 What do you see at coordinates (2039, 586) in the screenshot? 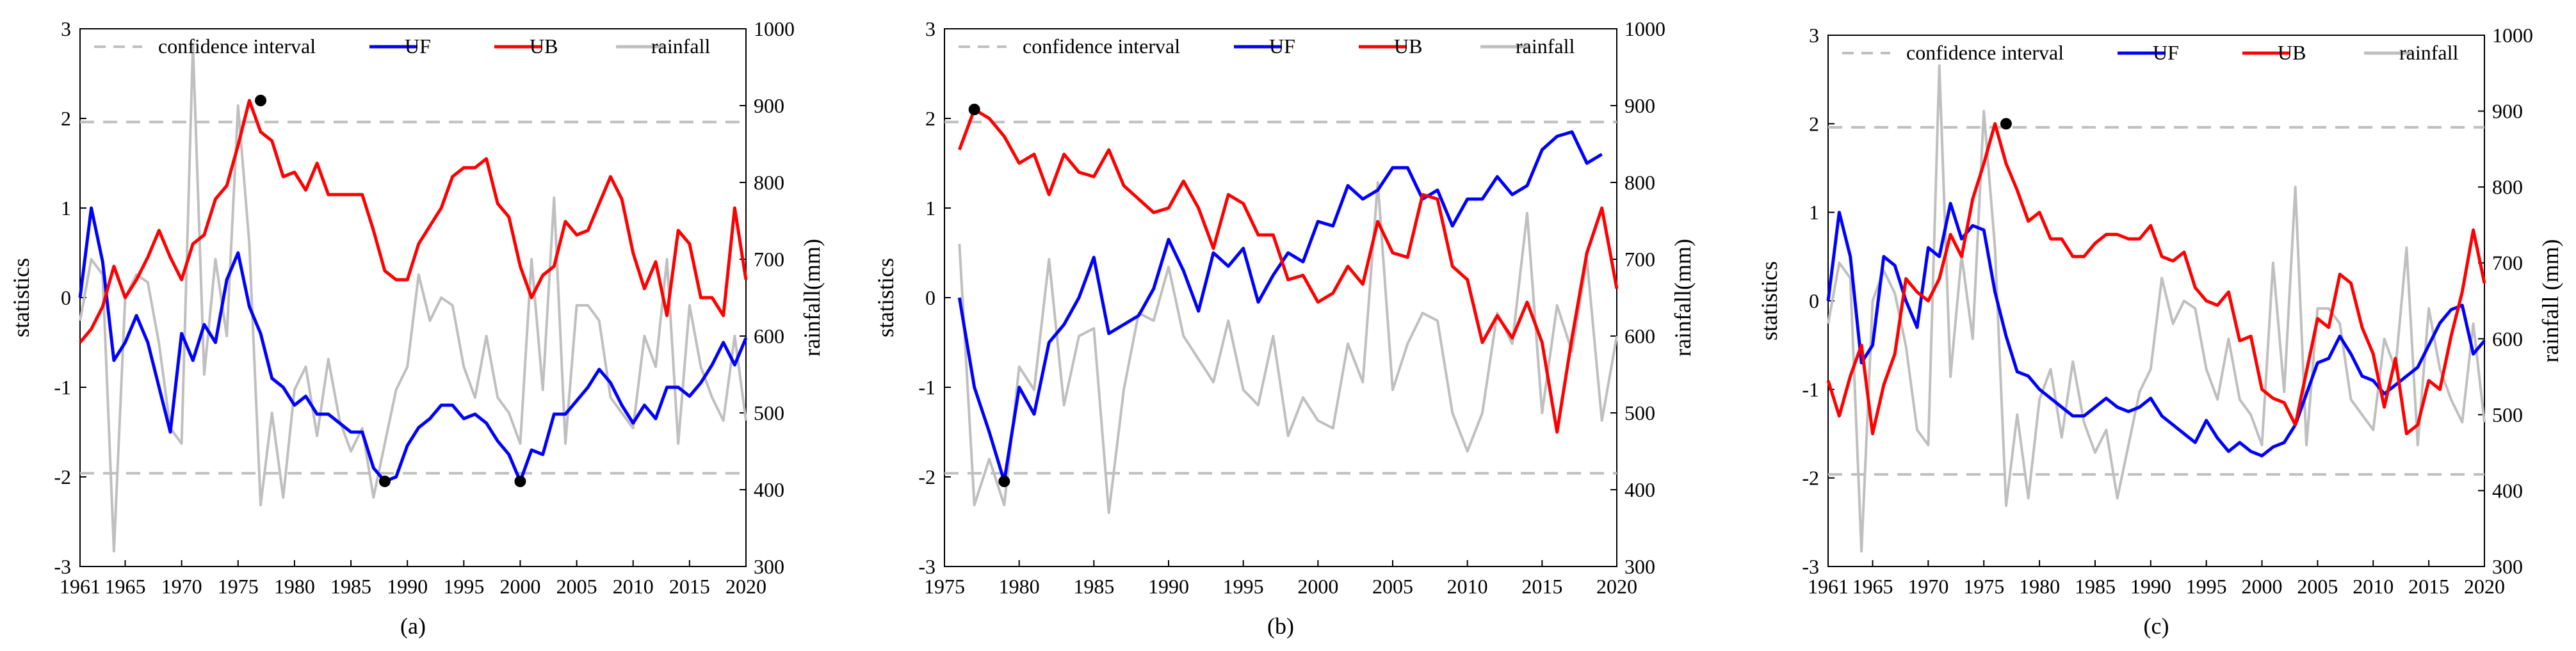
I see `x-tick-label: 1980` at bounding box center [2039, 586].